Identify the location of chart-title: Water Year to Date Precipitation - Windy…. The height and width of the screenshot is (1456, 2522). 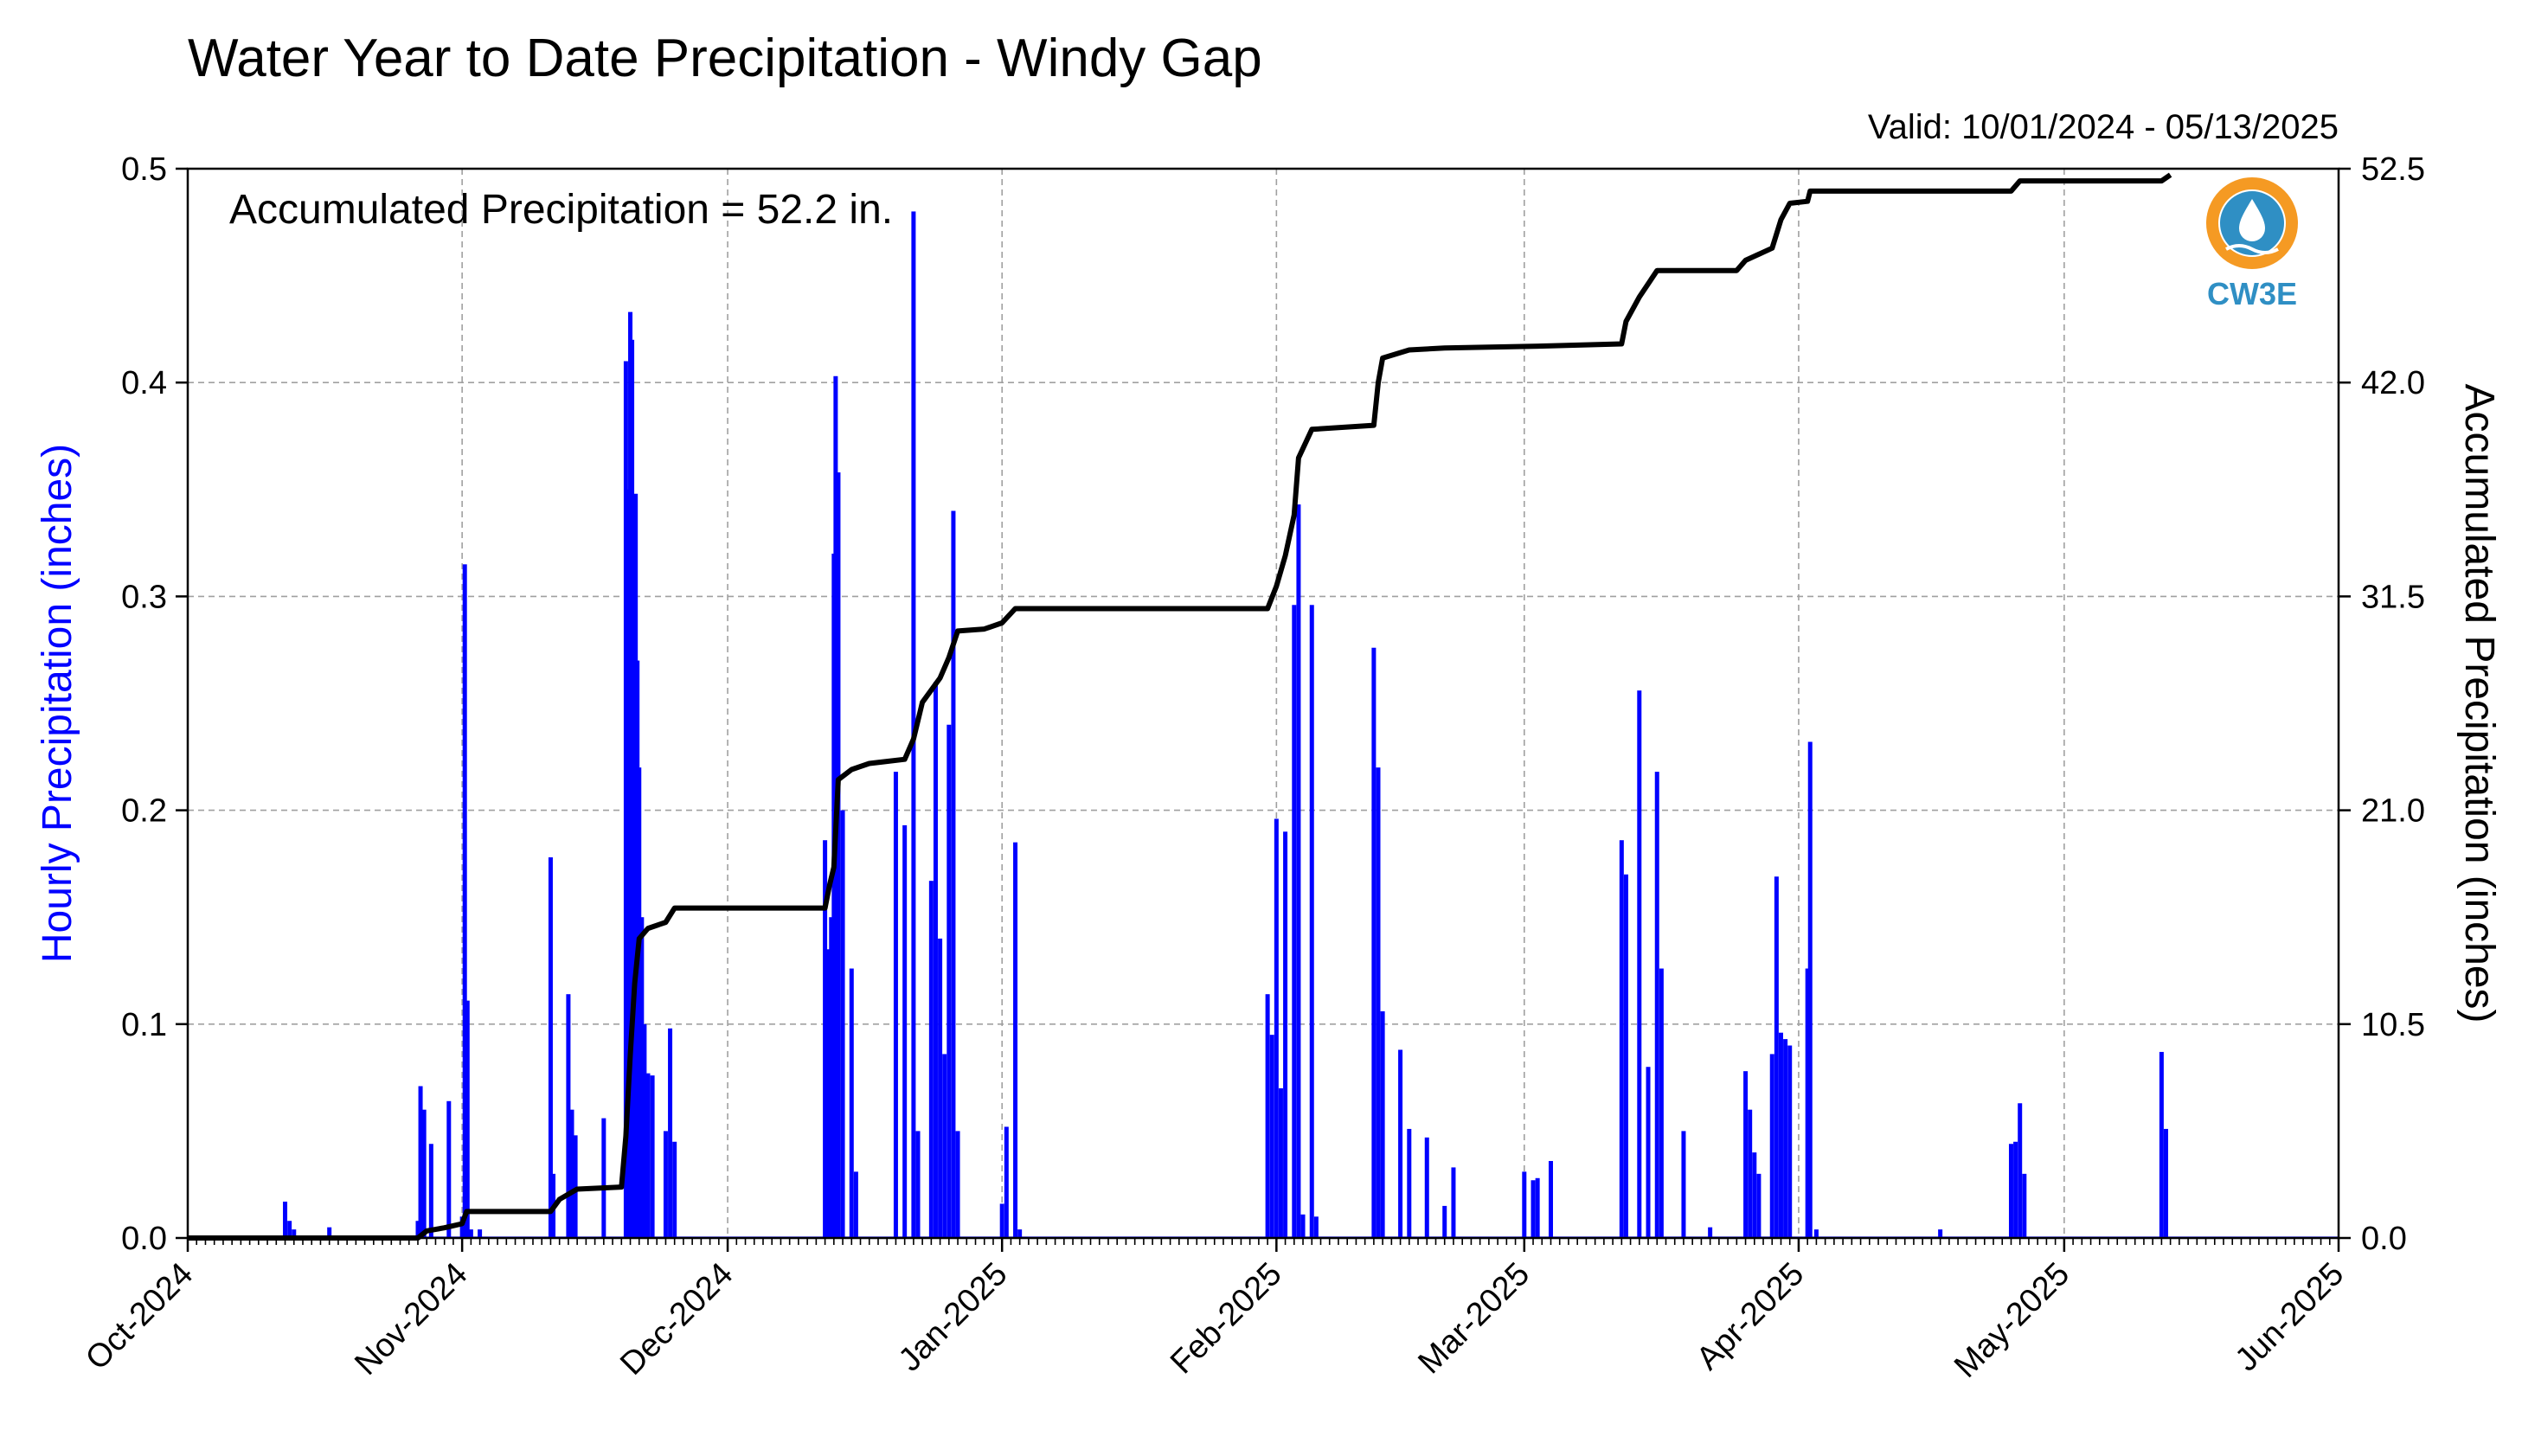
(725, 58).